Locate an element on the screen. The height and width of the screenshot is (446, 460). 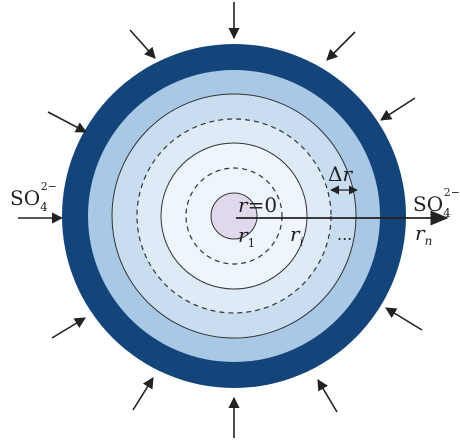
r-zero-label: r=0 is located at coordinates (257, 205).